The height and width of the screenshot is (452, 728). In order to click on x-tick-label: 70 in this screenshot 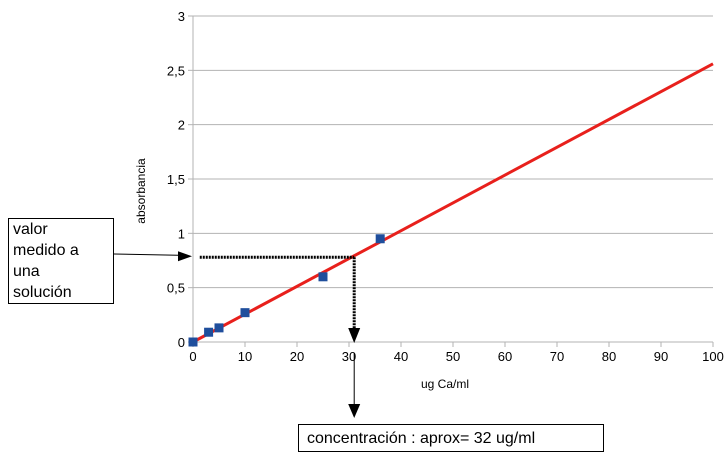, I will do `click(557, 356)`.